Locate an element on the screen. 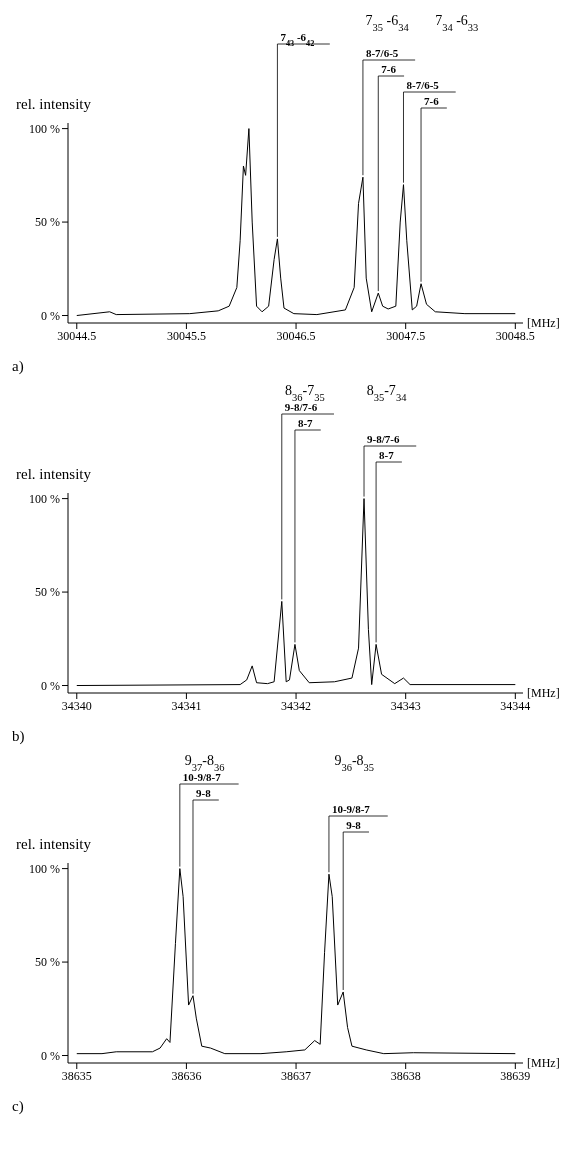  annotation: 7$_{43}$ -6$_{42}$ is located at coordinates (297, 39).